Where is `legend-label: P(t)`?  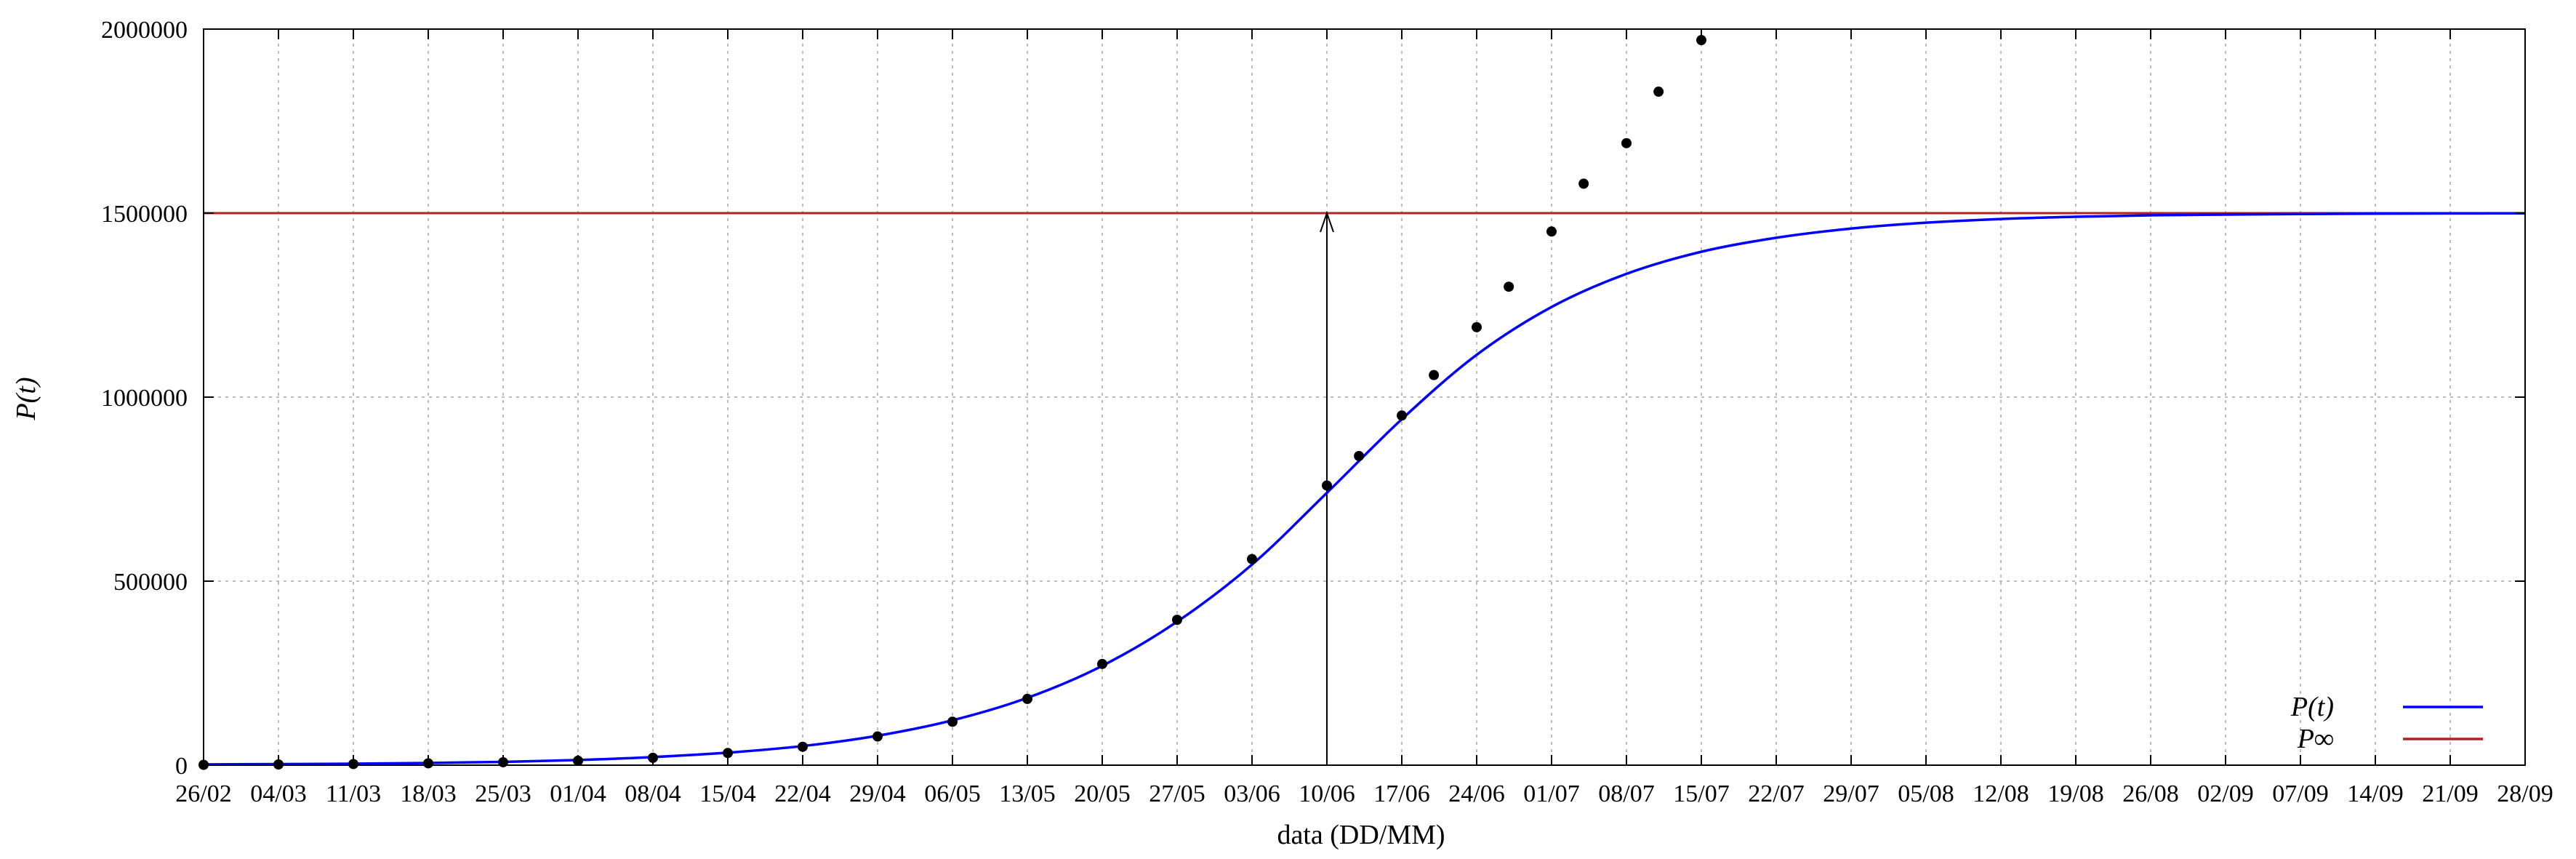
legend-label: P(t) is located at coordinates (2312, 707).